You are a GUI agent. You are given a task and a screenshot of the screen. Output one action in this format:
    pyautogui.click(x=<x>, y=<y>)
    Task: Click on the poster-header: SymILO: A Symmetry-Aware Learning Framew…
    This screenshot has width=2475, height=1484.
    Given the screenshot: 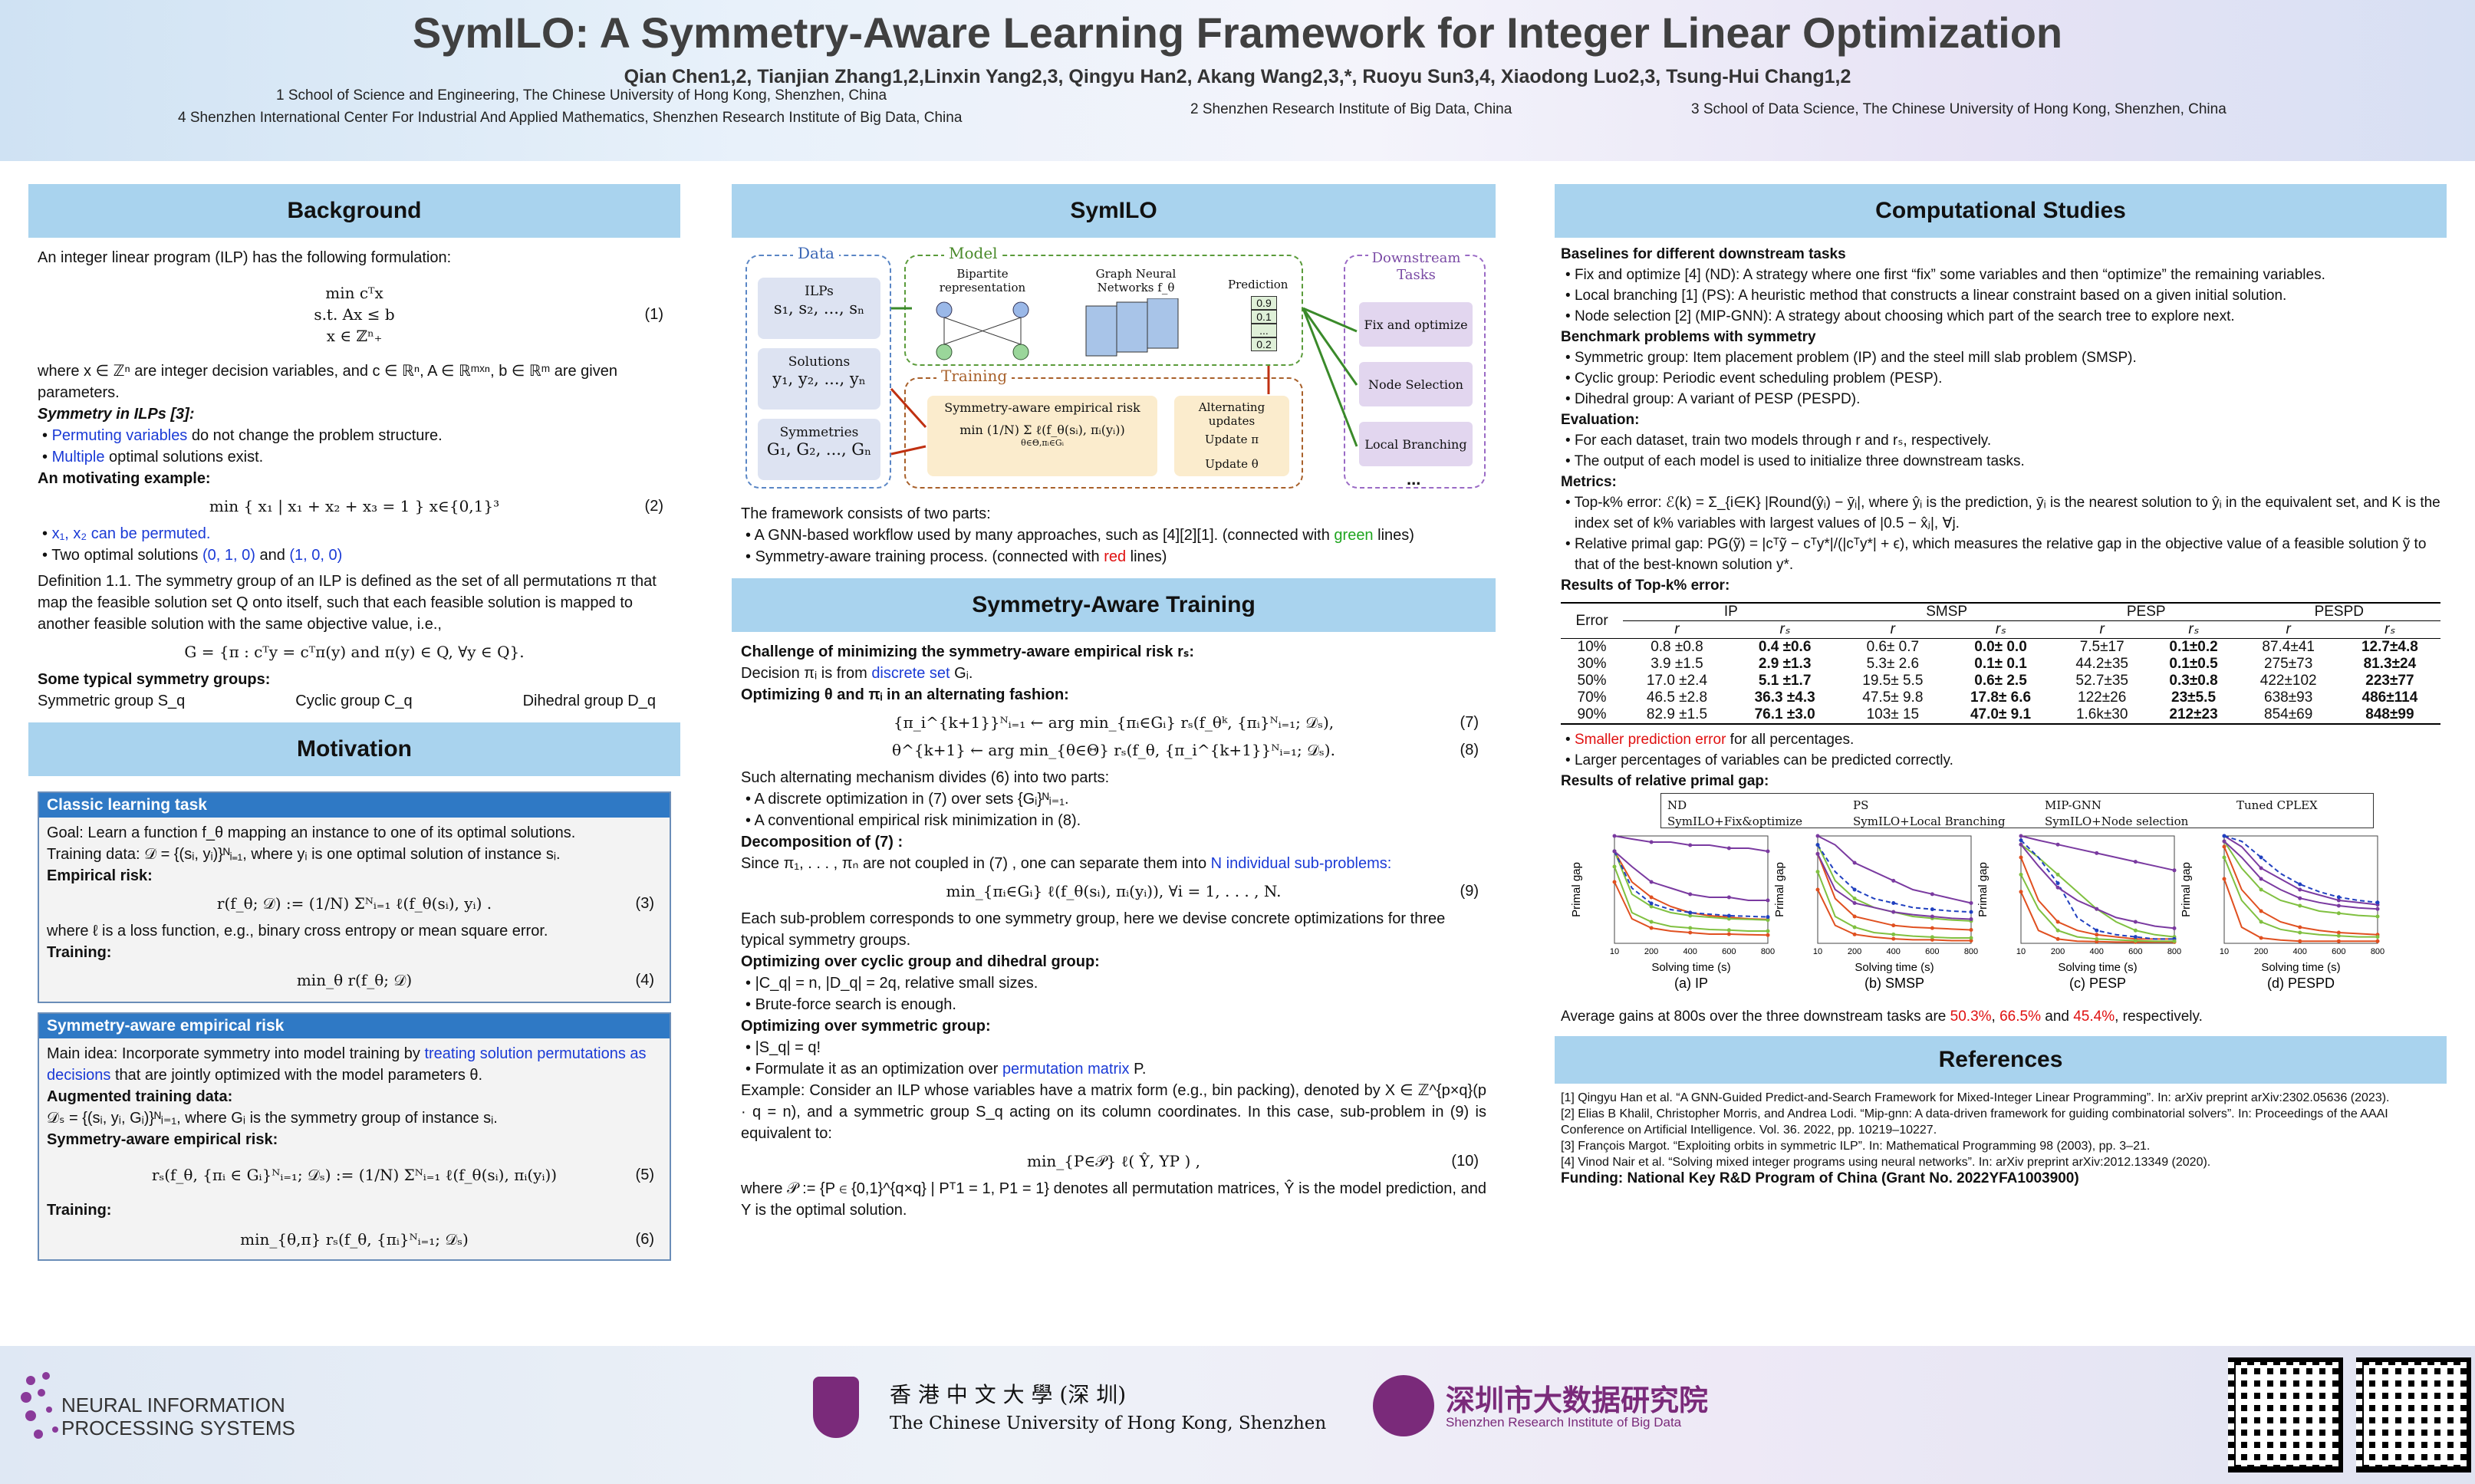 What is the action you would take?
    pyautogui.click(x=1237, y=80)
    